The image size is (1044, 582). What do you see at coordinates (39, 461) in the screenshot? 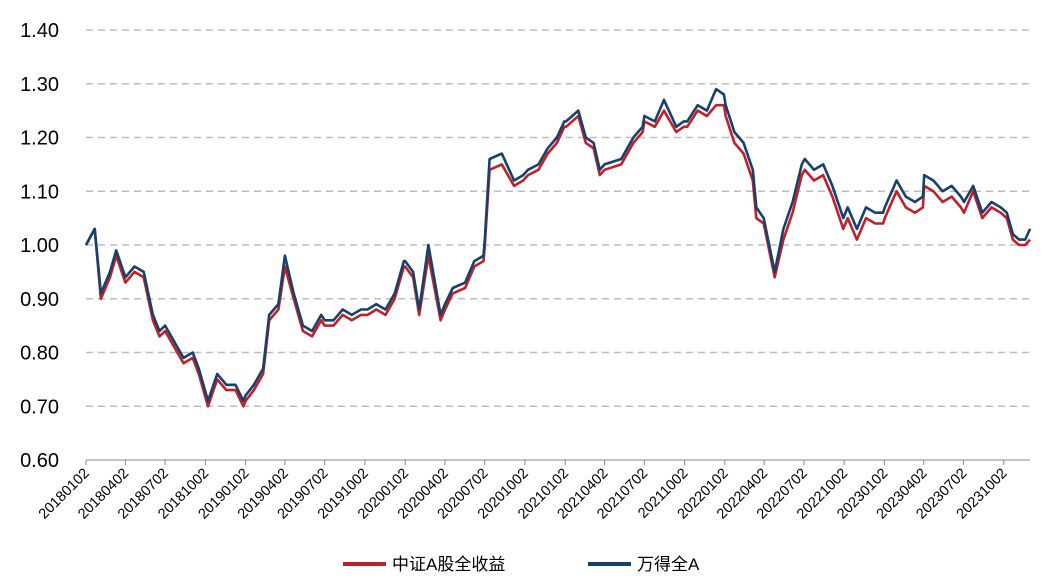
I see `y-tick-label: 0.60` at bounding box center [39, 461].